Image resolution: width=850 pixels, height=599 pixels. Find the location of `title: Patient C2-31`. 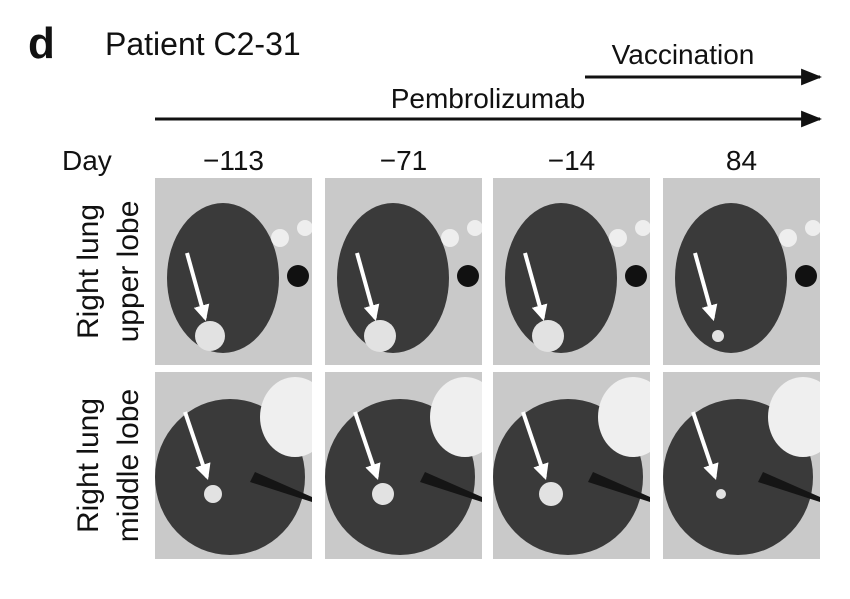

title: Patient C2-31 is located at coordinates (203, 44).